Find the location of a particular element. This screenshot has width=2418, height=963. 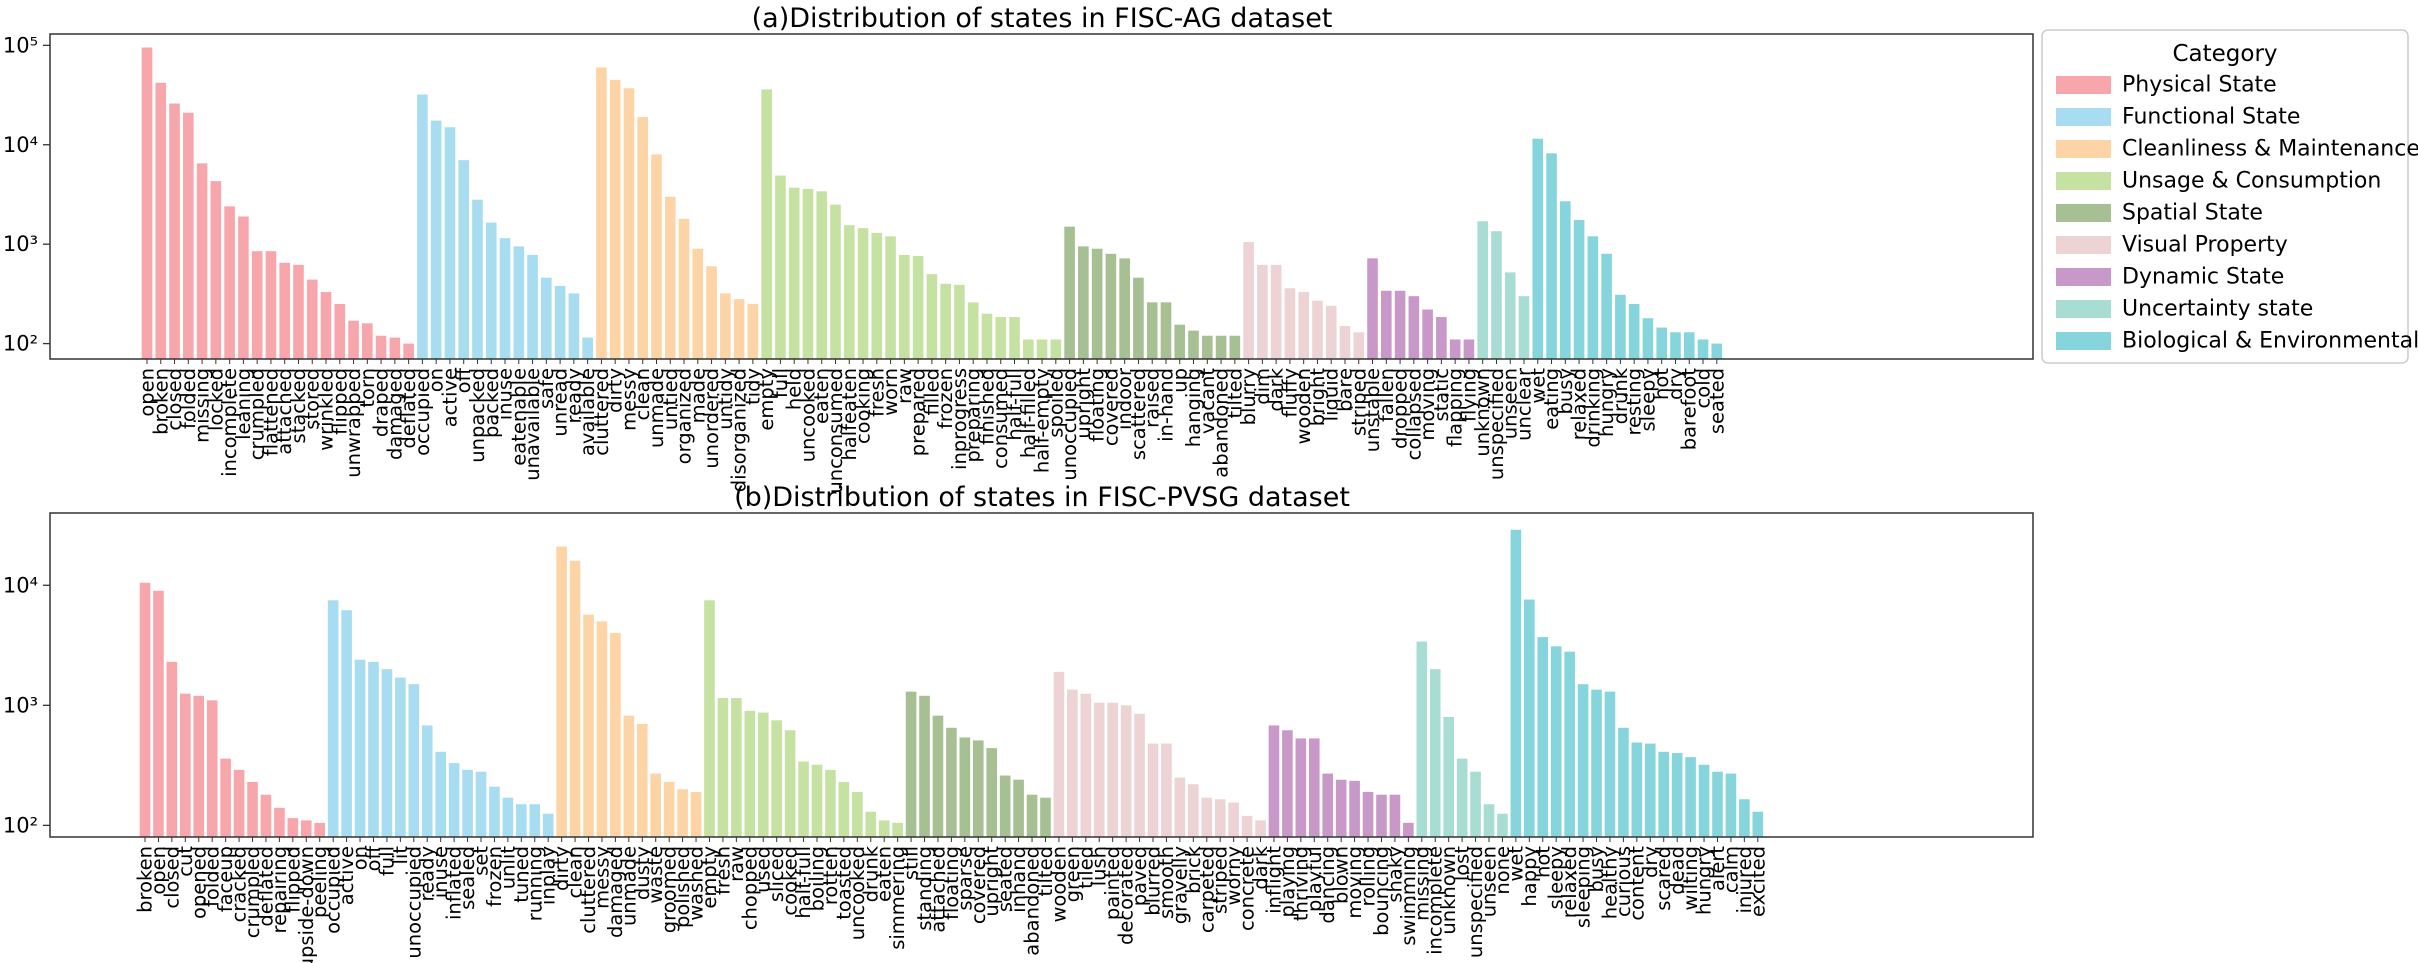

x-tick-label: scattered is located at coordinates (1138, 414).